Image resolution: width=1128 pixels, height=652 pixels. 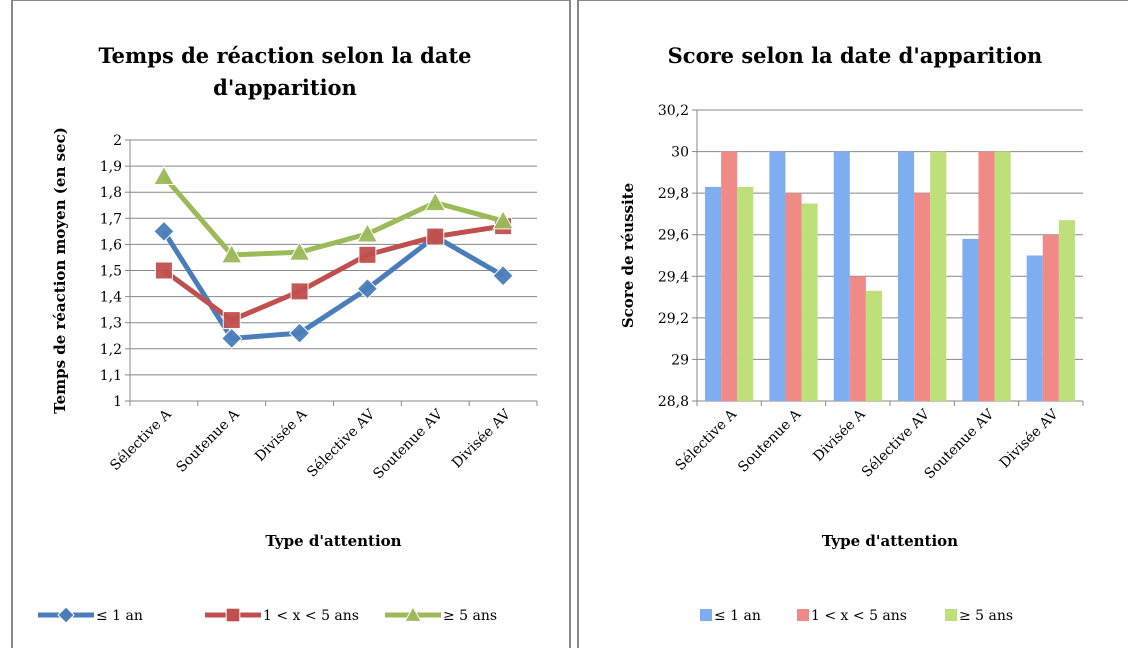 I want to click on y-tick-label: 1,1, so click(x=111, y=376).